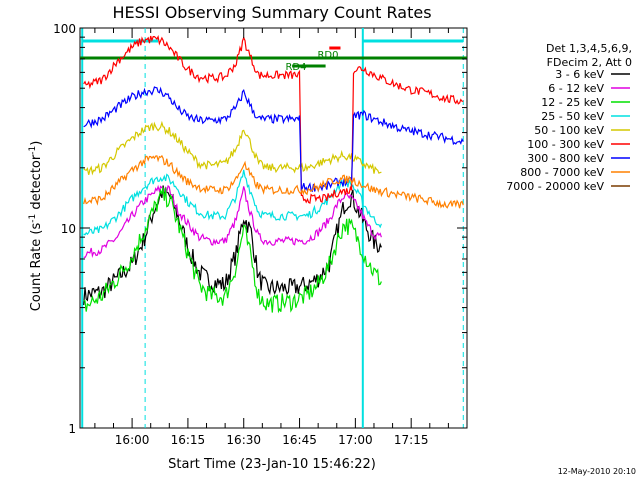 The width and height of the screenshot is (640, 480). Describe the element at coordinates (579, 74) in the screenshot. I see `legend-label: 3 - 6 keV` at that location.